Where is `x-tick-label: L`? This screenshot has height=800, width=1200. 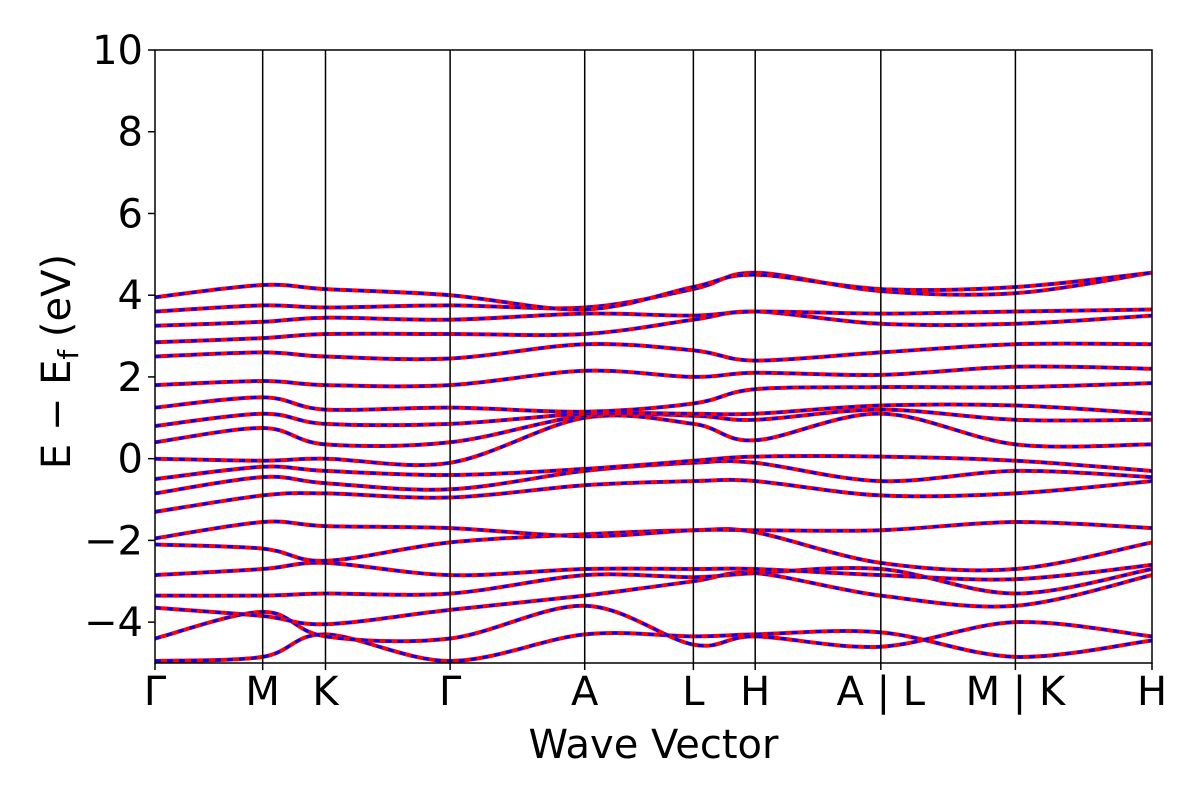
x-tick-label: L is located at coordinates (693, 692).